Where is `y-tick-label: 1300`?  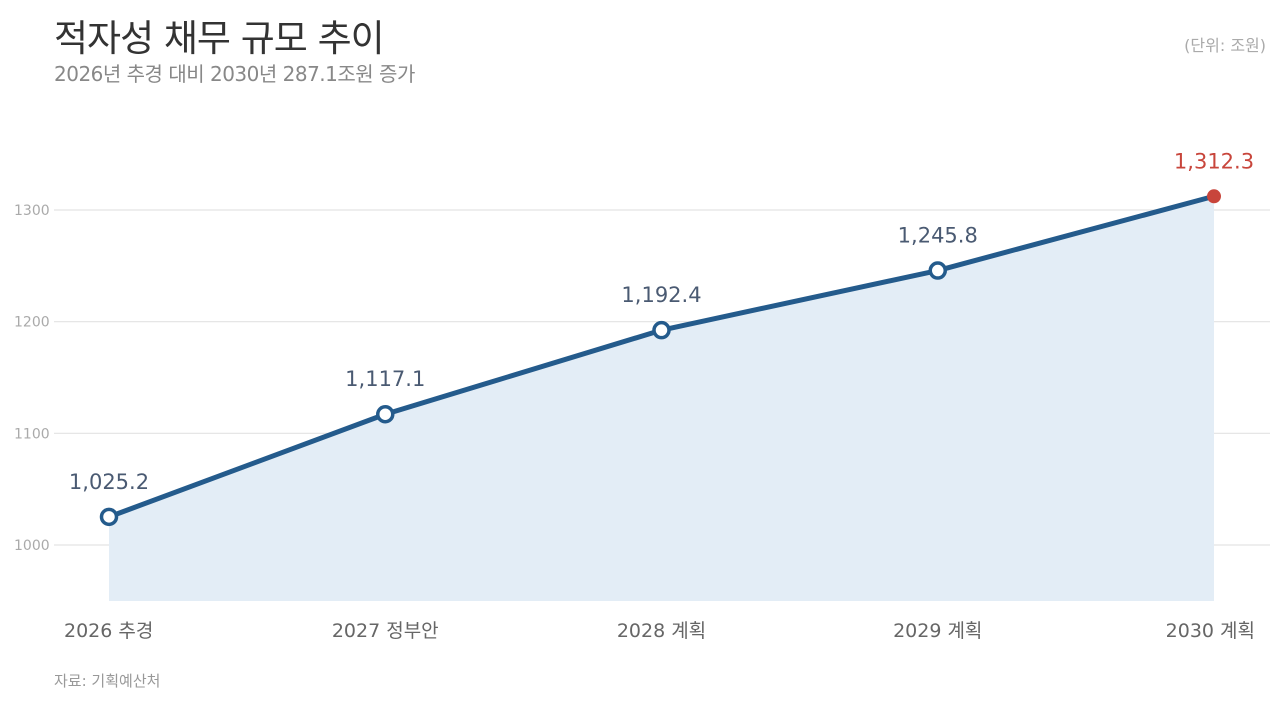 y-tick-label: 1300 is located at coordinates (32, 211).